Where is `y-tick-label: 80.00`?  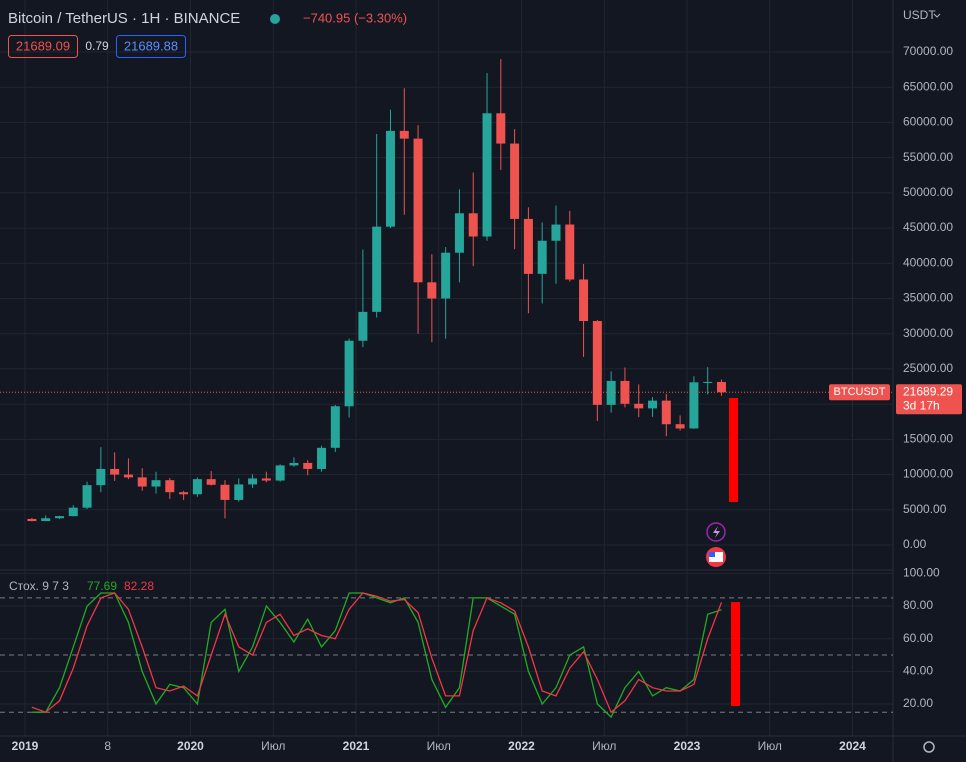 y-tick-label: 80.00 is located at coordinates (918, 605).